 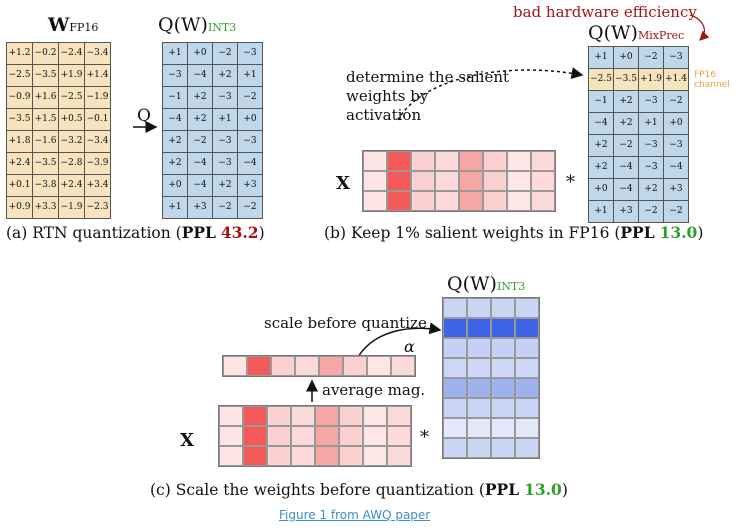 What do you see at coordinates (45, 141) in the screenshot?
I see `matrix-cell: −1.6` at bounding box center [45, 141].